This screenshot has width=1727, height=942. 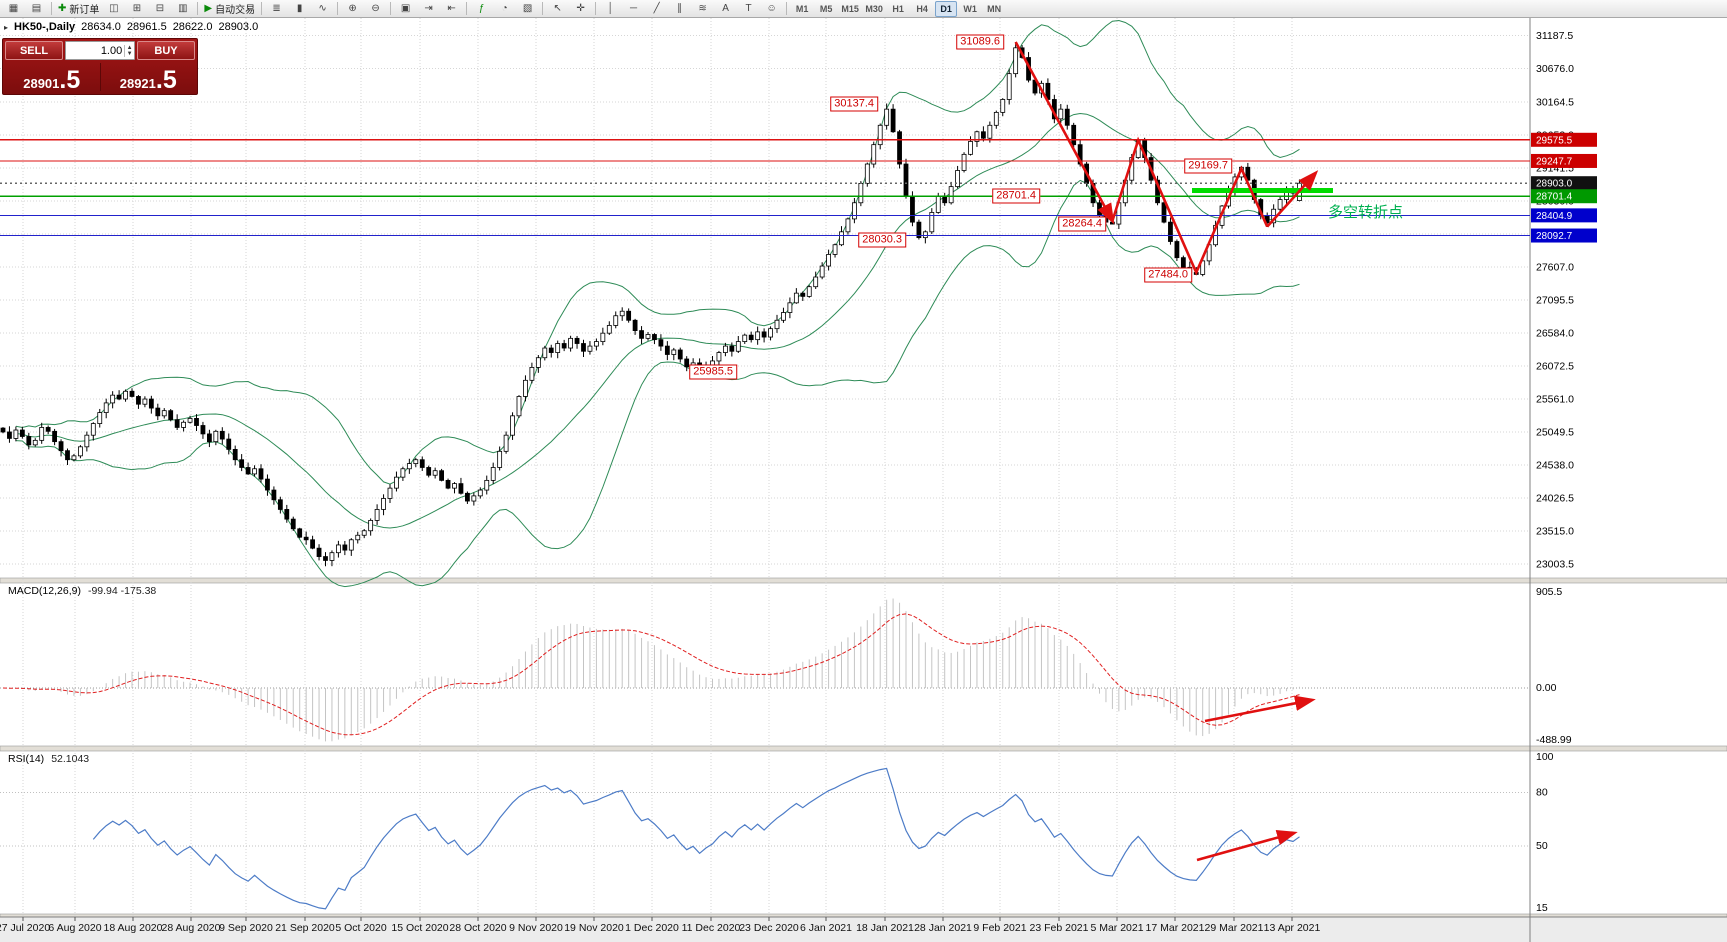 What do you see at coordinates (1247, 846) in the screenshot?
I see `rsi-trend-arrow` at bounding box center [1247, 846].